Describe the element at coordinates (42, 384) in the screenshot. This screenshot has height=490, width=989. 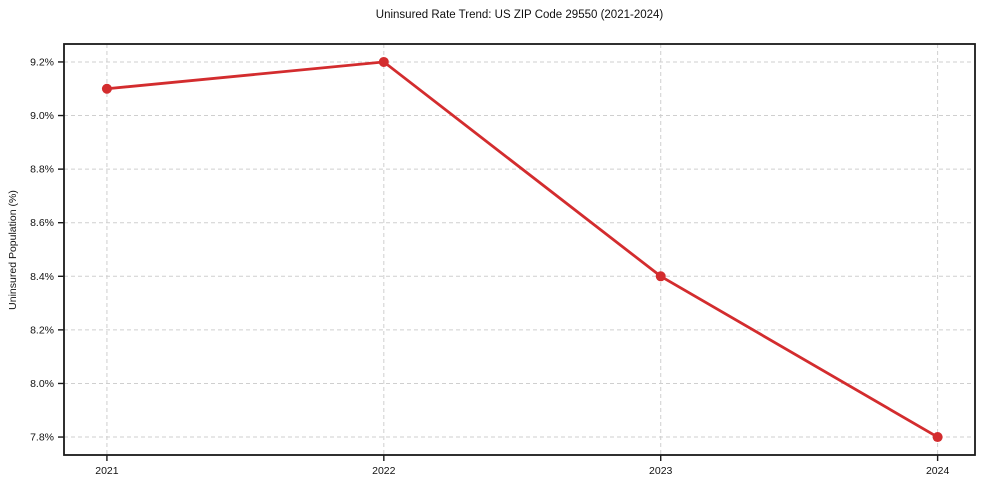
I see `y-tick-label: 8.0%` at that location.